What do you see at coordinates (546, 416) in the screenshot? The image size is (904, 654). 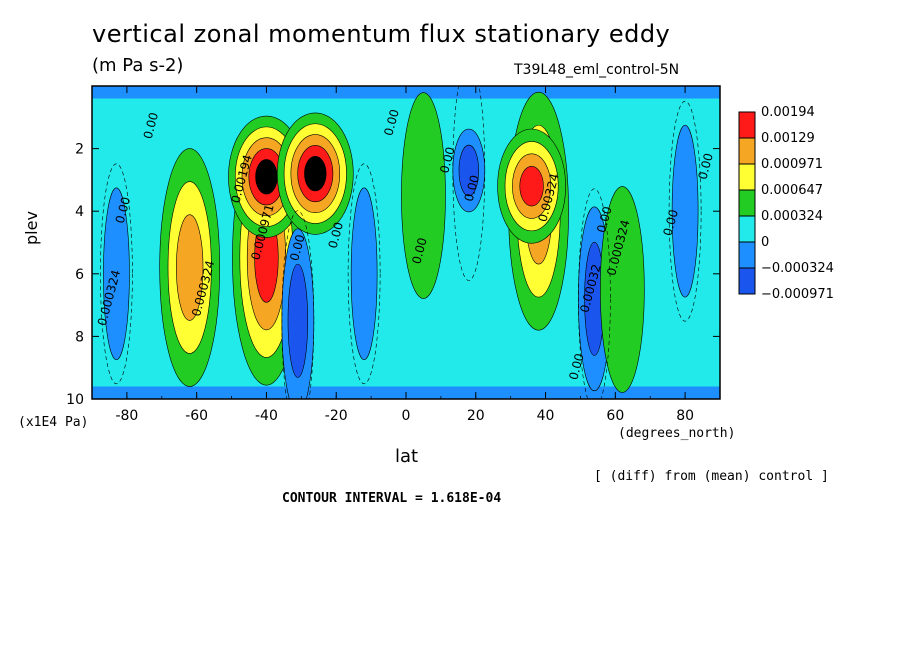 I see `x-tick-label: 40` at bounding box center [546, 416].